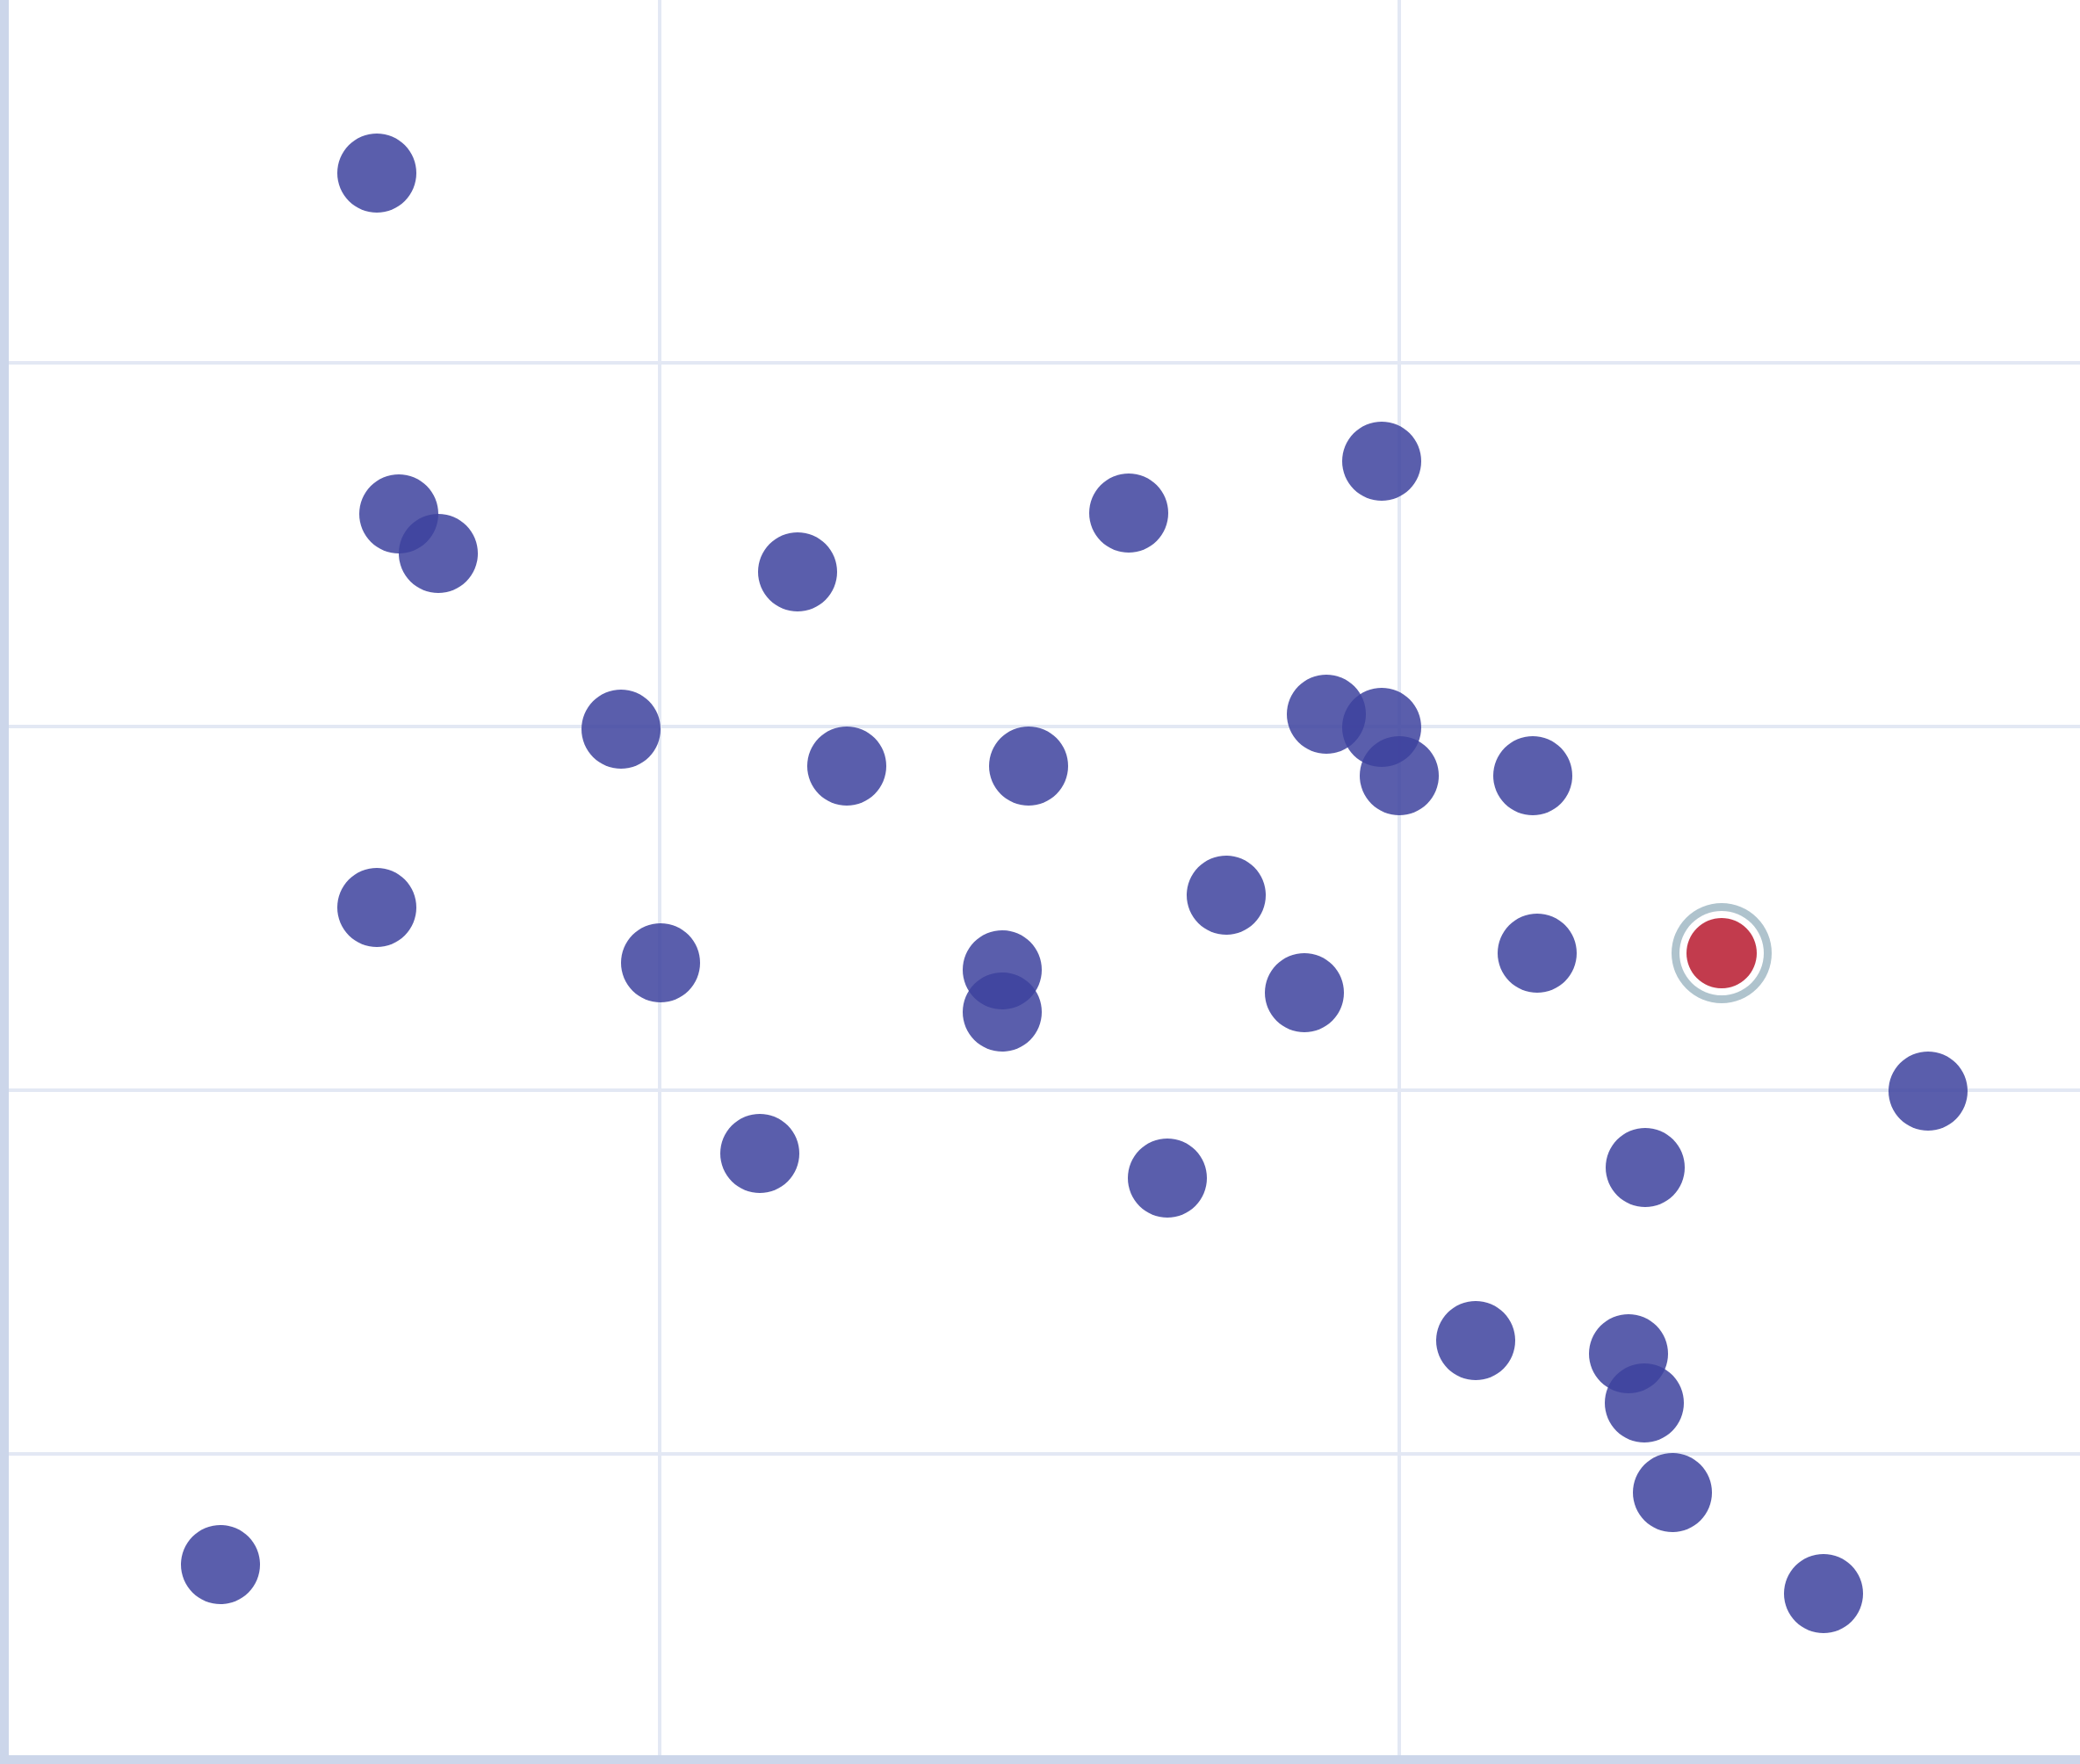  I want to click on highlighted-data-point, so click(1721, 953).